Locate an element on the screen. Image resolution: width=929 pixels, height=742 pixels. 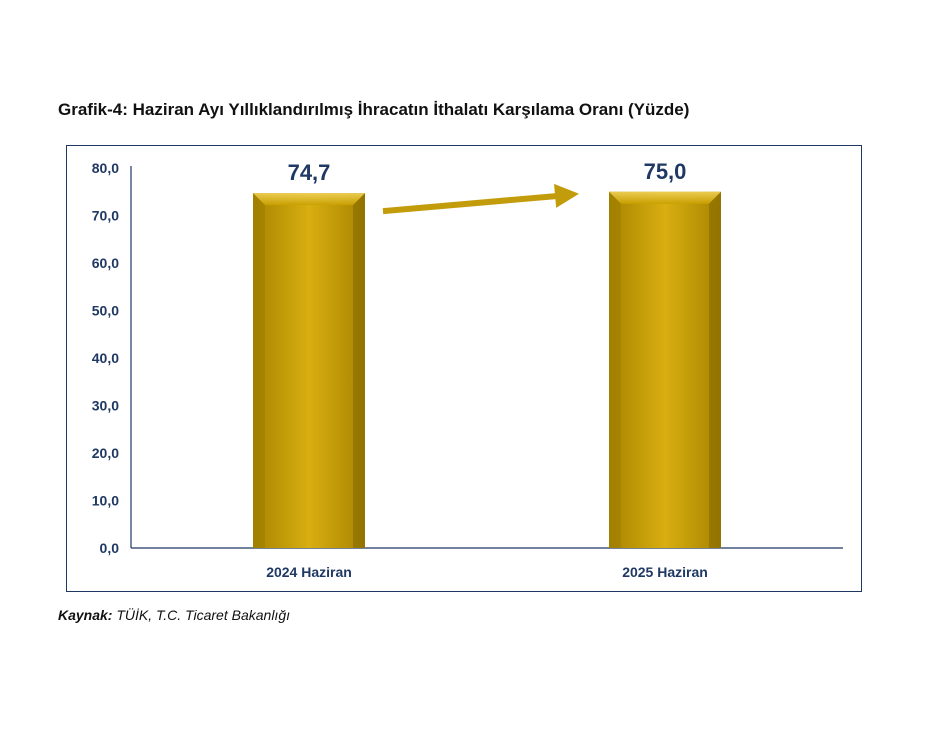
source-label: Kaynak: is located at coordinates (85, 615).